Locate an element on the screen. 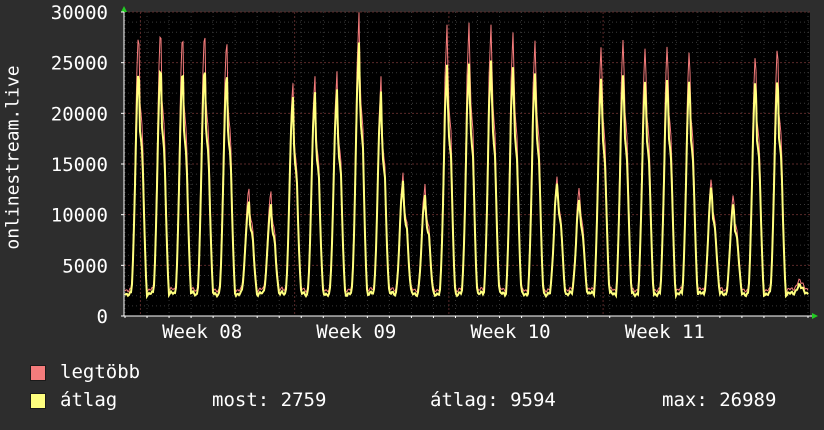  legend-label-avg: átlag is located at coordinates (89, 400).